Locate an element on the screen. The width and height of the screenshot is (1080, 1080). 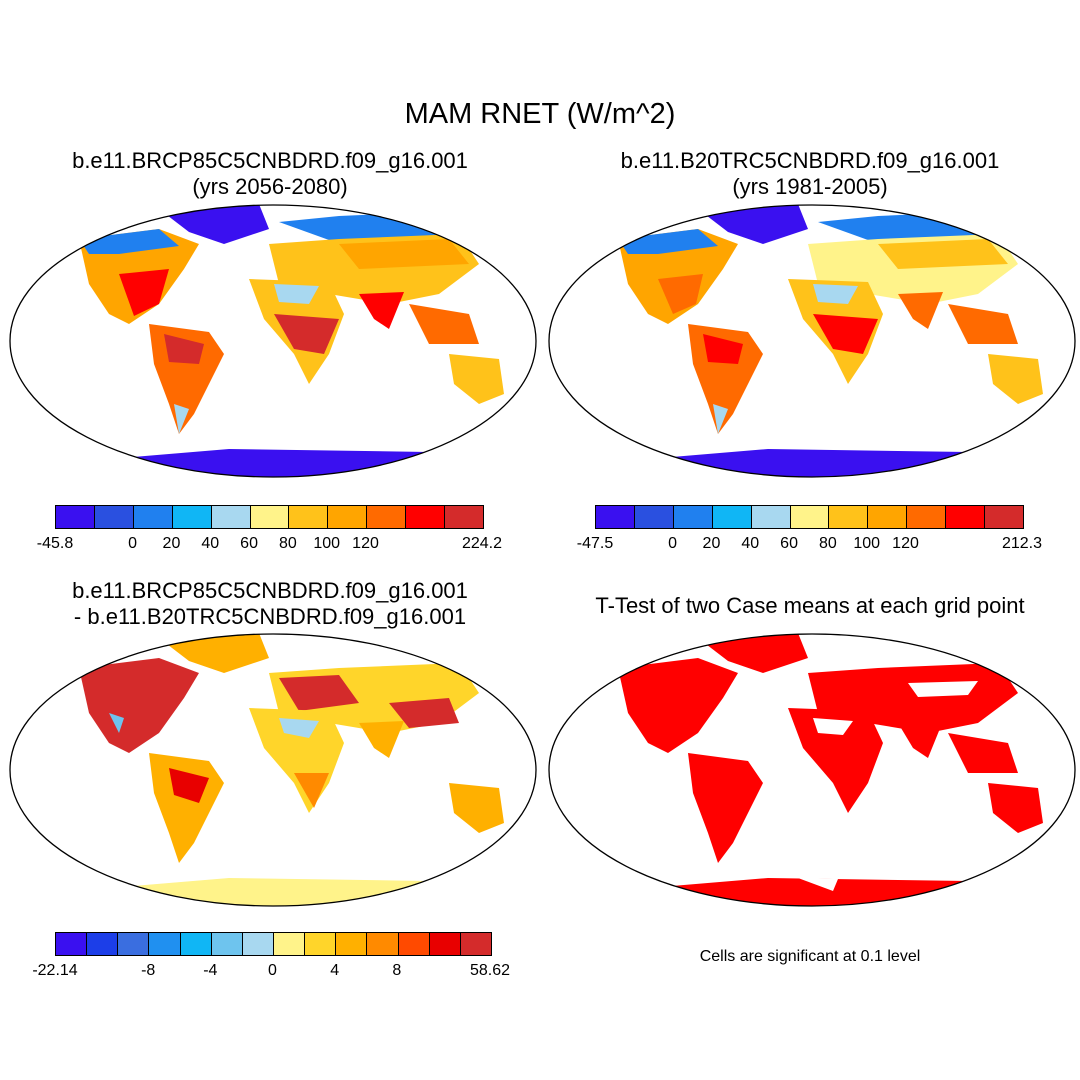
panel-1-colorbar is located at coordinates (269, 517).